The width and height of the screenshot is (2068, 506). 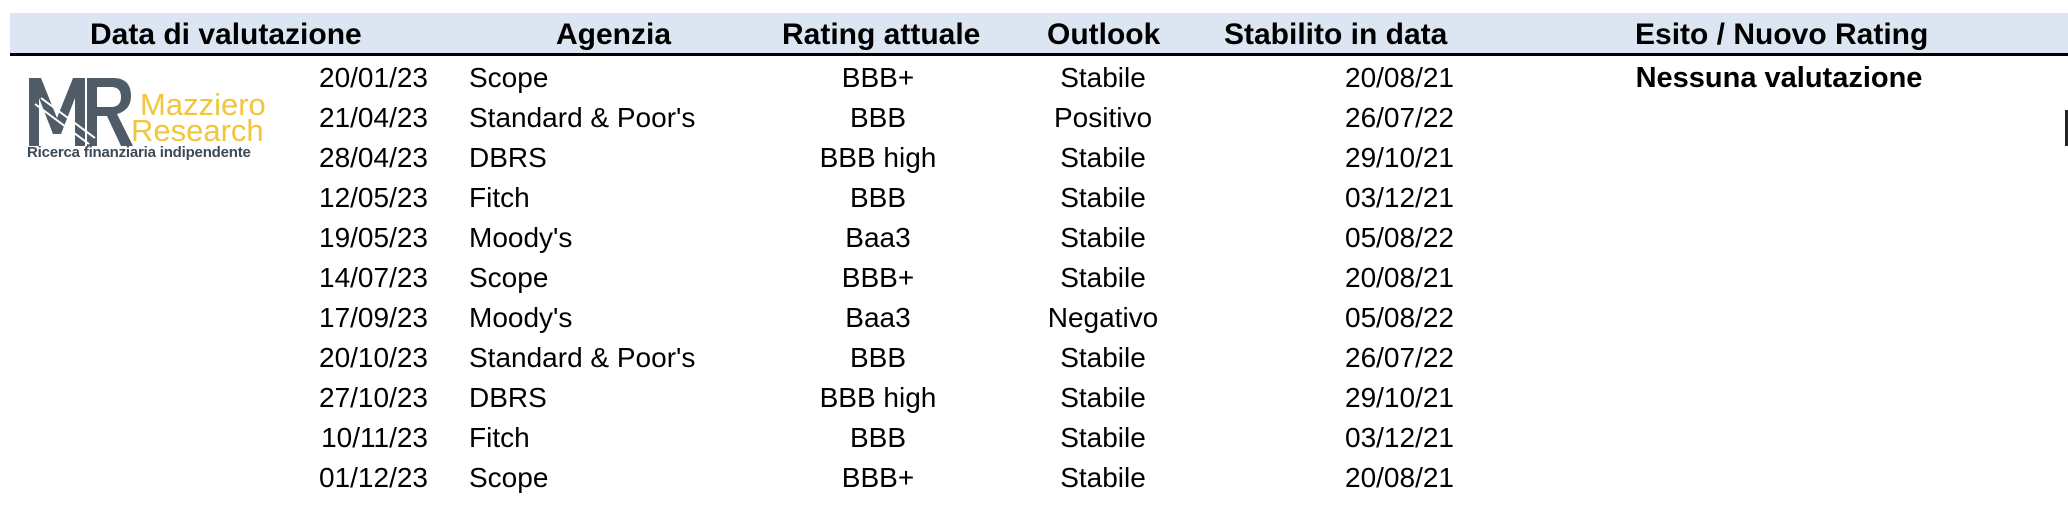 What do you see at coordinates (139, 152) in the screenshot?
I see `logo-tagline: Ricerca finanziaria indipendente` at bounding box center [139, 152].